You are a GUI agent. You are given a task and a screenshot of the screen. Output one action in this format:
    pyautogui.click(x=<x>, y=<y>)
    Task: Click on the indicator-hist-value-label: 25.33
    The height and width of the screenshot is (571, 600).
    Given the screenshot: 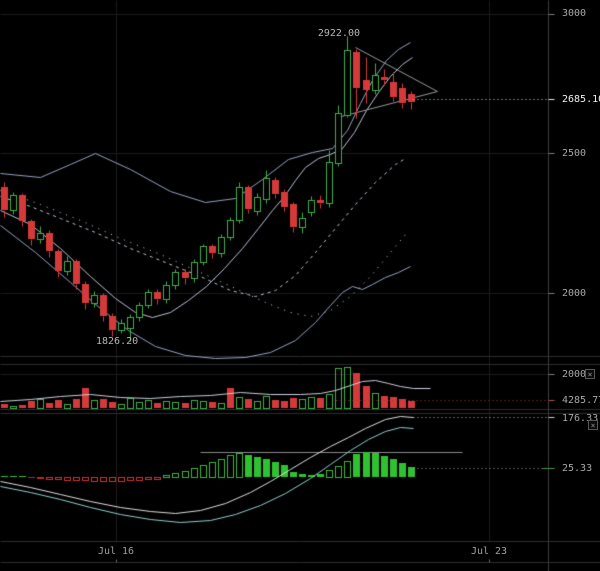 What is the action you would take?
    pyautogui.click(x=577, y=468)
    